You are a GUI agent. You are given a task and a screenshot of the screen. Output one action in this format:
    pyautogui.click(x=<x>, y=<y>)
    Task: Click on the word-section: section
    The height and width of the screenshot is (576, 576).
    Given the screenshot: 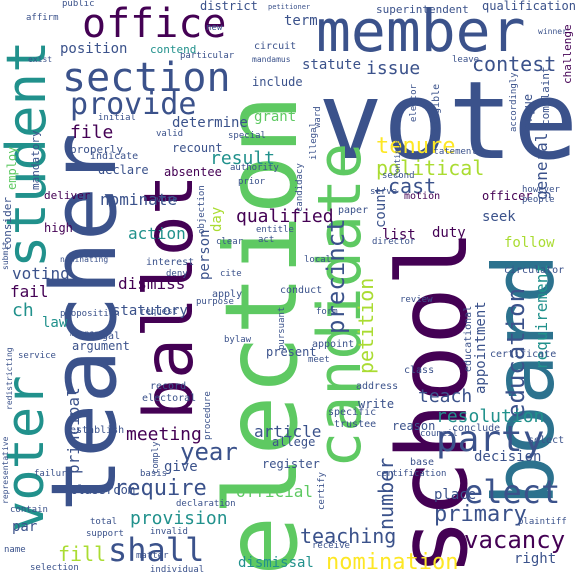 What is the action you would take?
    pyautogui.click(x=146, y=78)
    